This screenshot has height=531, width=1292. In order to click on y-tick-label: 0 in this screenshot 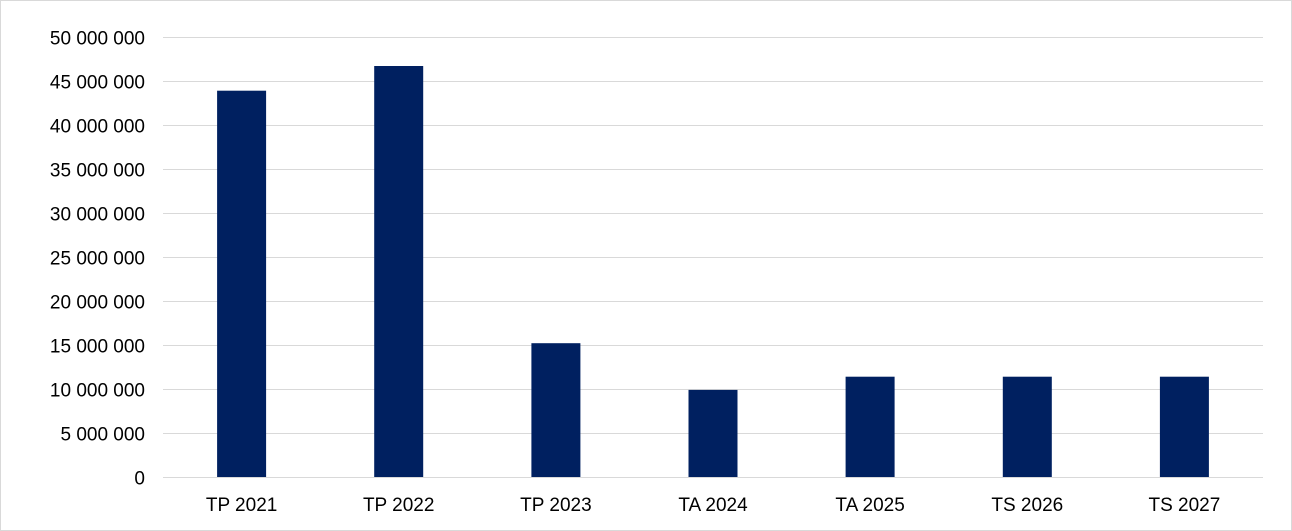, I will do `click(139, 479)`.